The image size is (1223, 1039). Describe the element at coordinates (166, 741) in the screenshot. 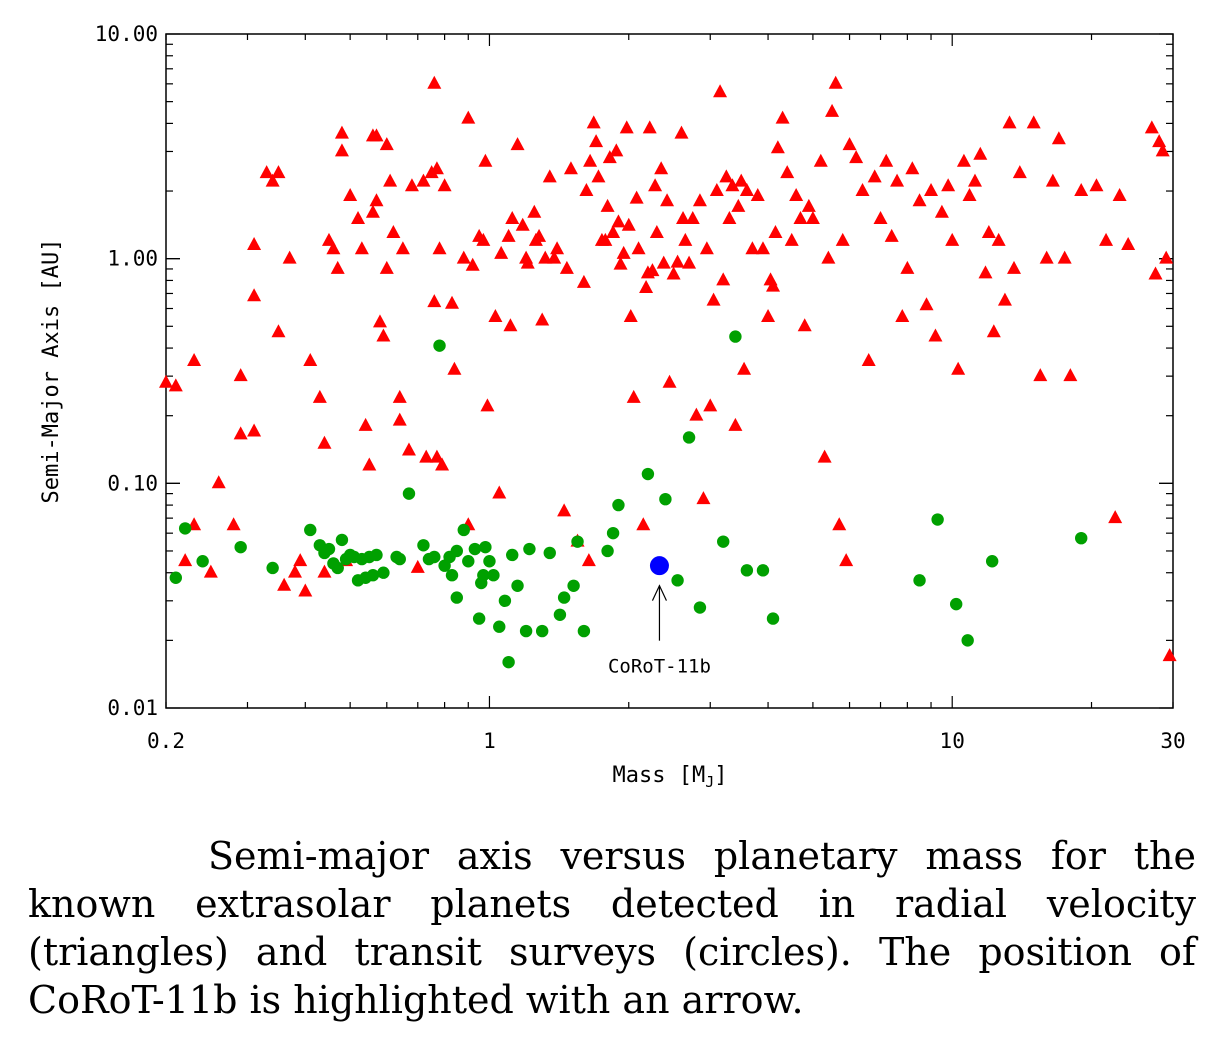

I see `x-tick-label: 0.2` at that location.